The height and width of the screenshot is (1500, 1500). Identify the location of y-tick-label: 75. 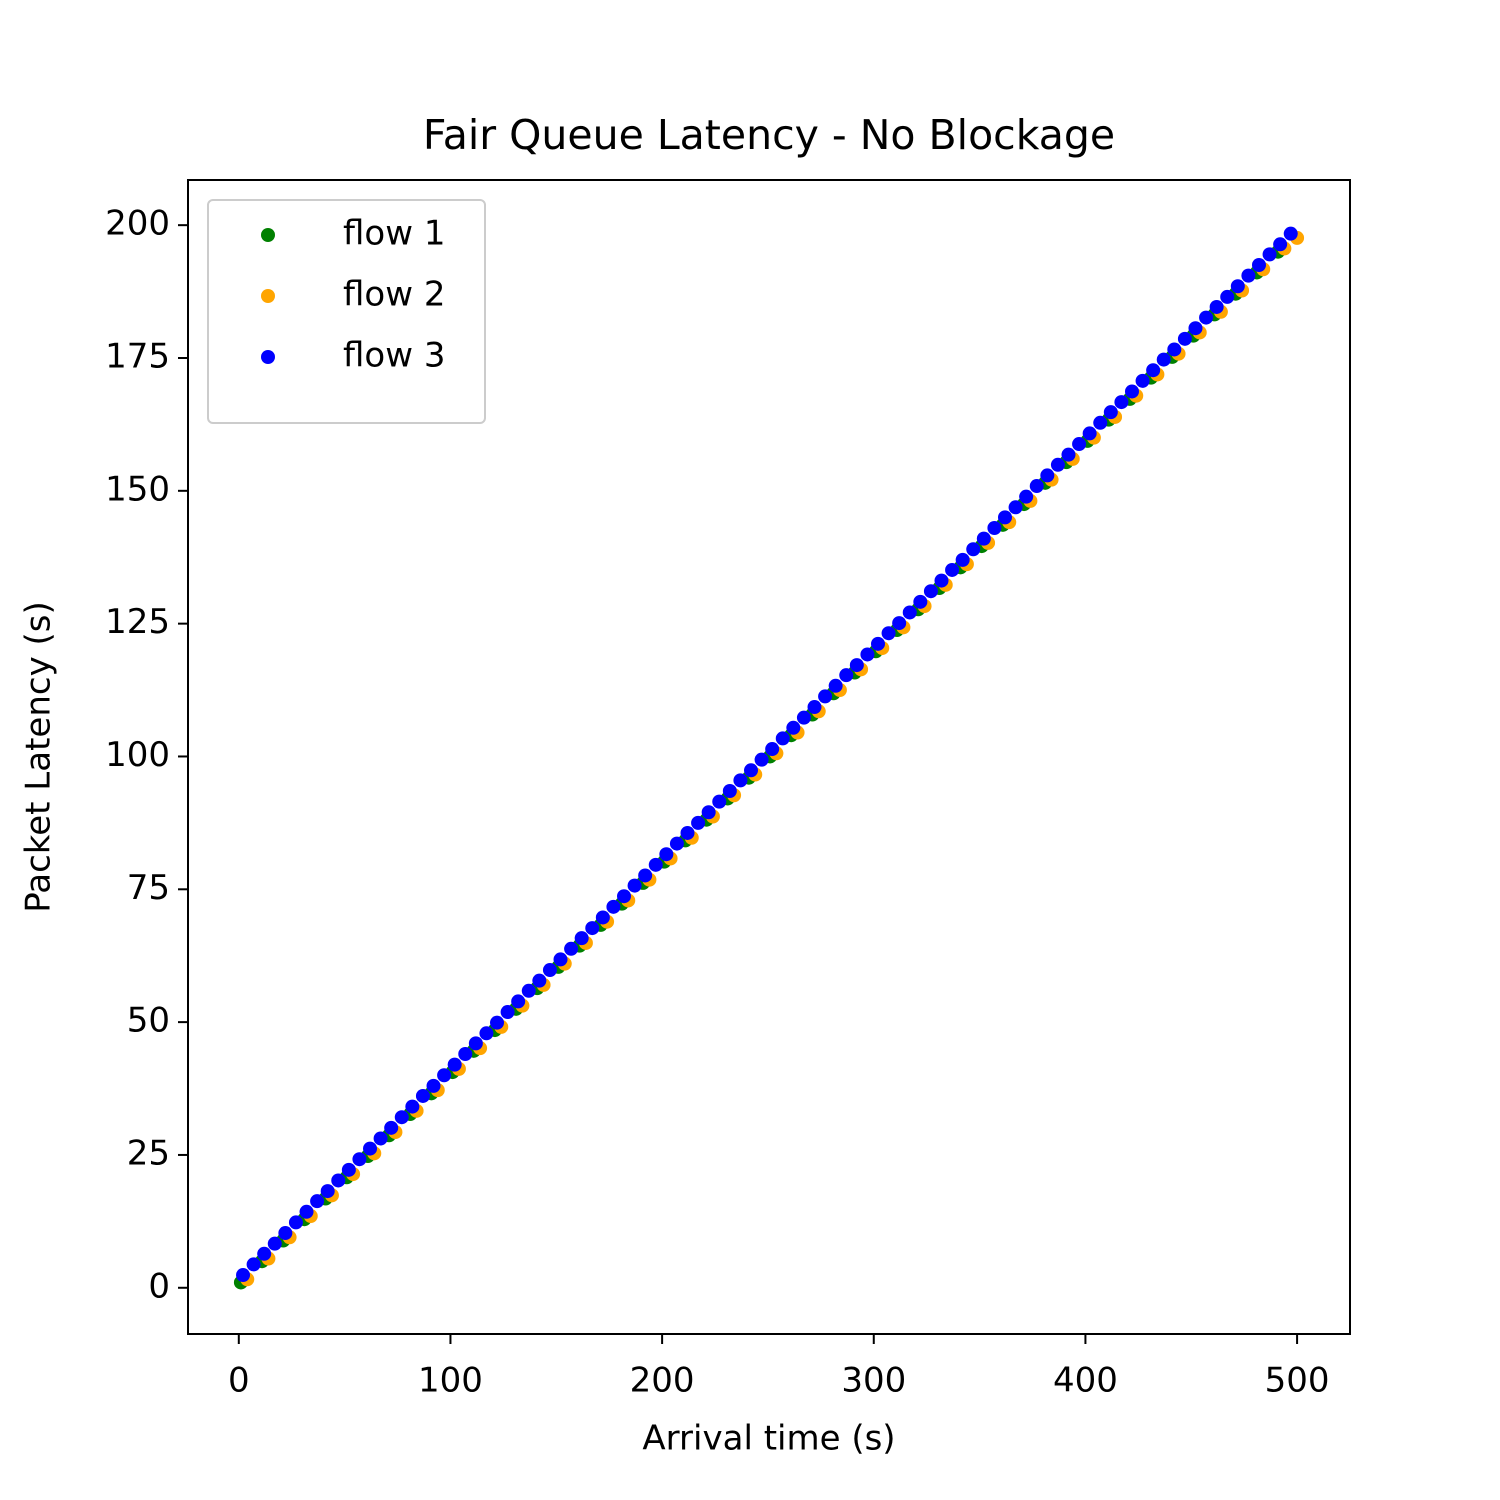
(148, 888).